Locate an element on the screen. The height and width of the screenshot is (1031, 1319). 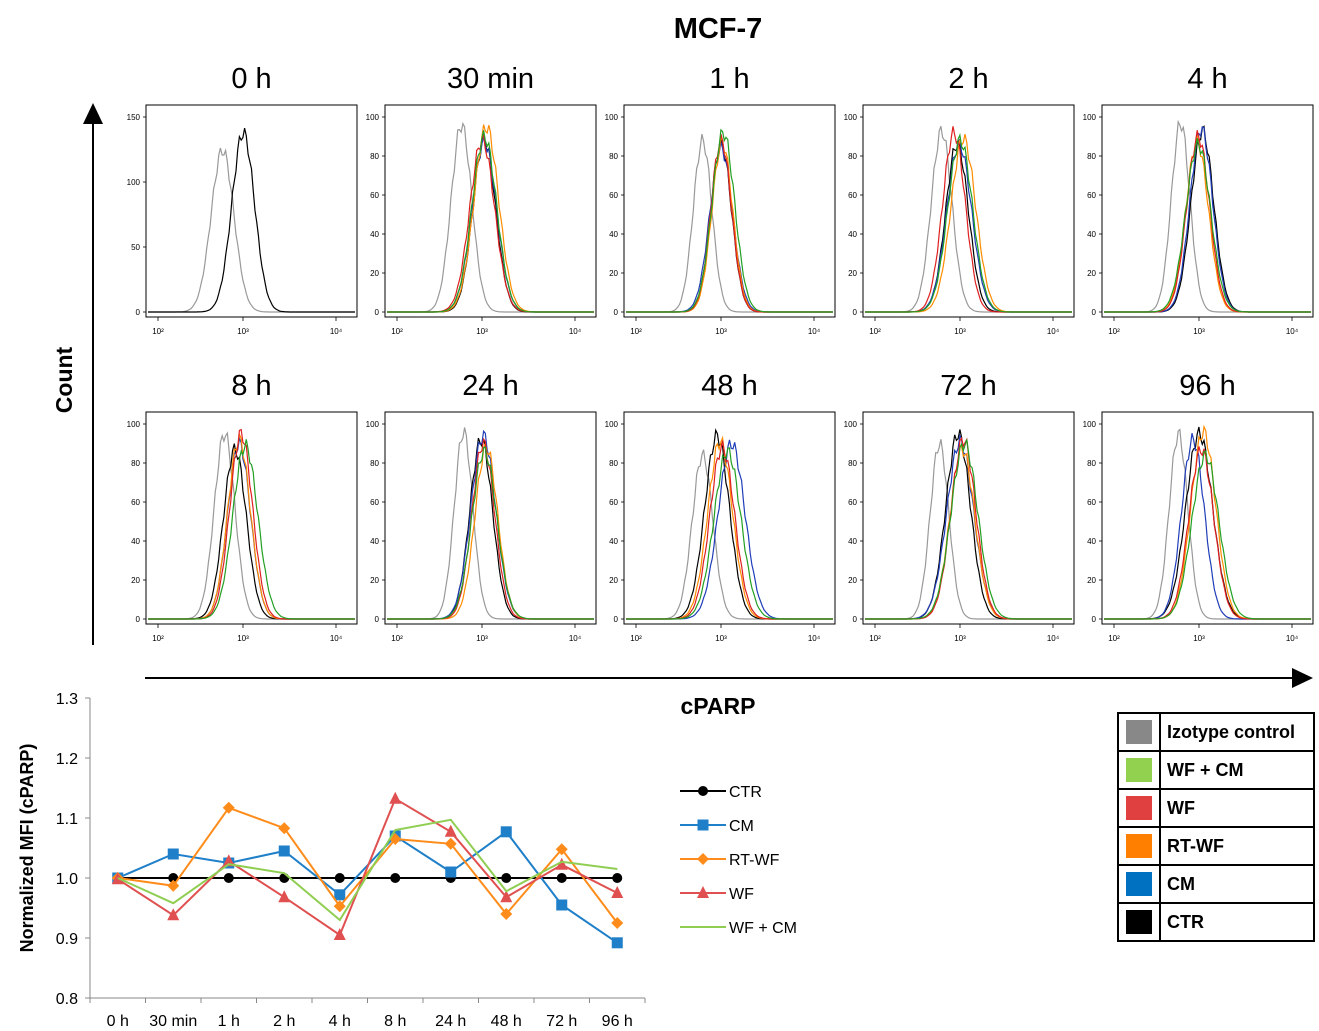
panel-title: 24 h is located at coordinates (490, 386).